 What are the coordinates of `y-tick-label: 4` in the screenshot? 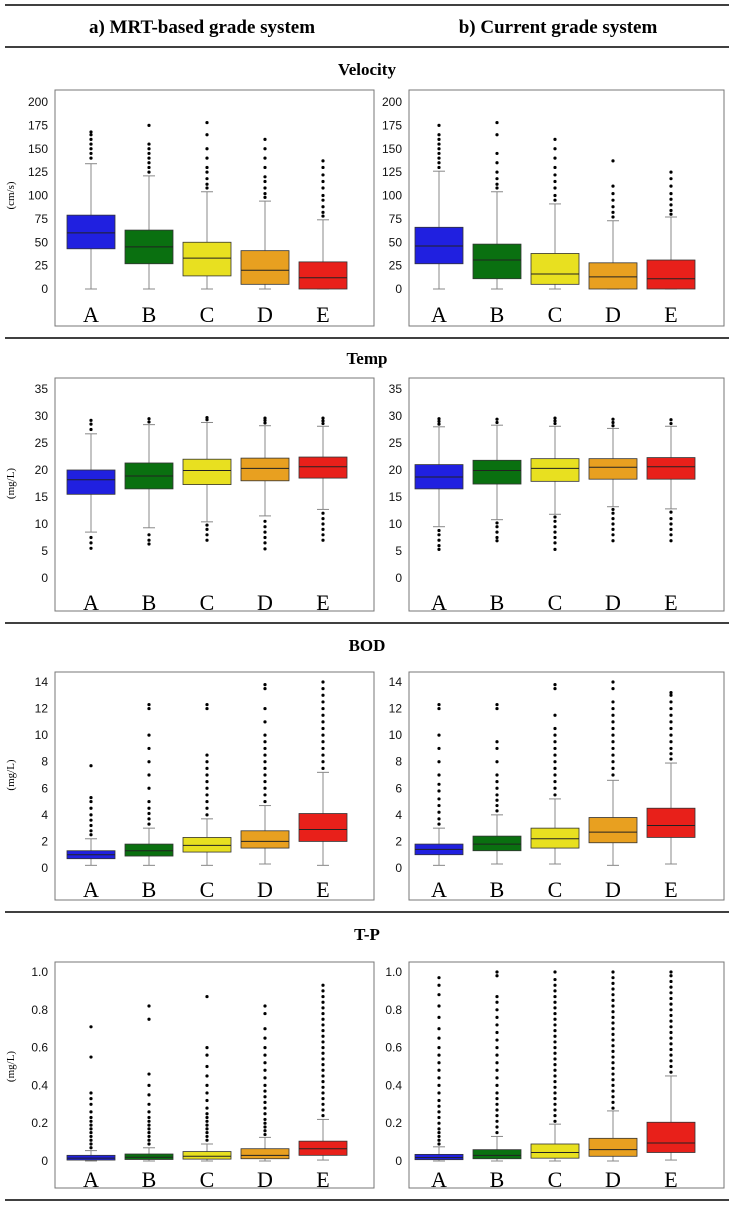 It's located at (398, 815).